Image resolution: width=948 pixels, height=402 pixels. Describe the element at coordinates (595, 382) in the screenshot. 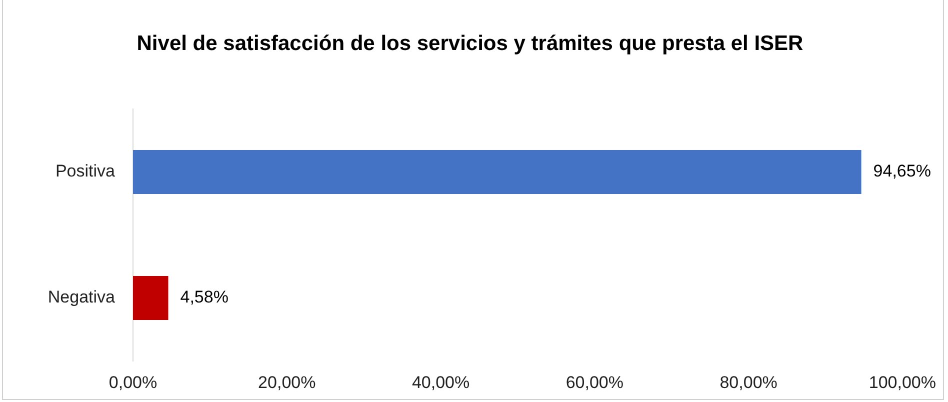

I see `x-tick-label: 60,00%` at that location.